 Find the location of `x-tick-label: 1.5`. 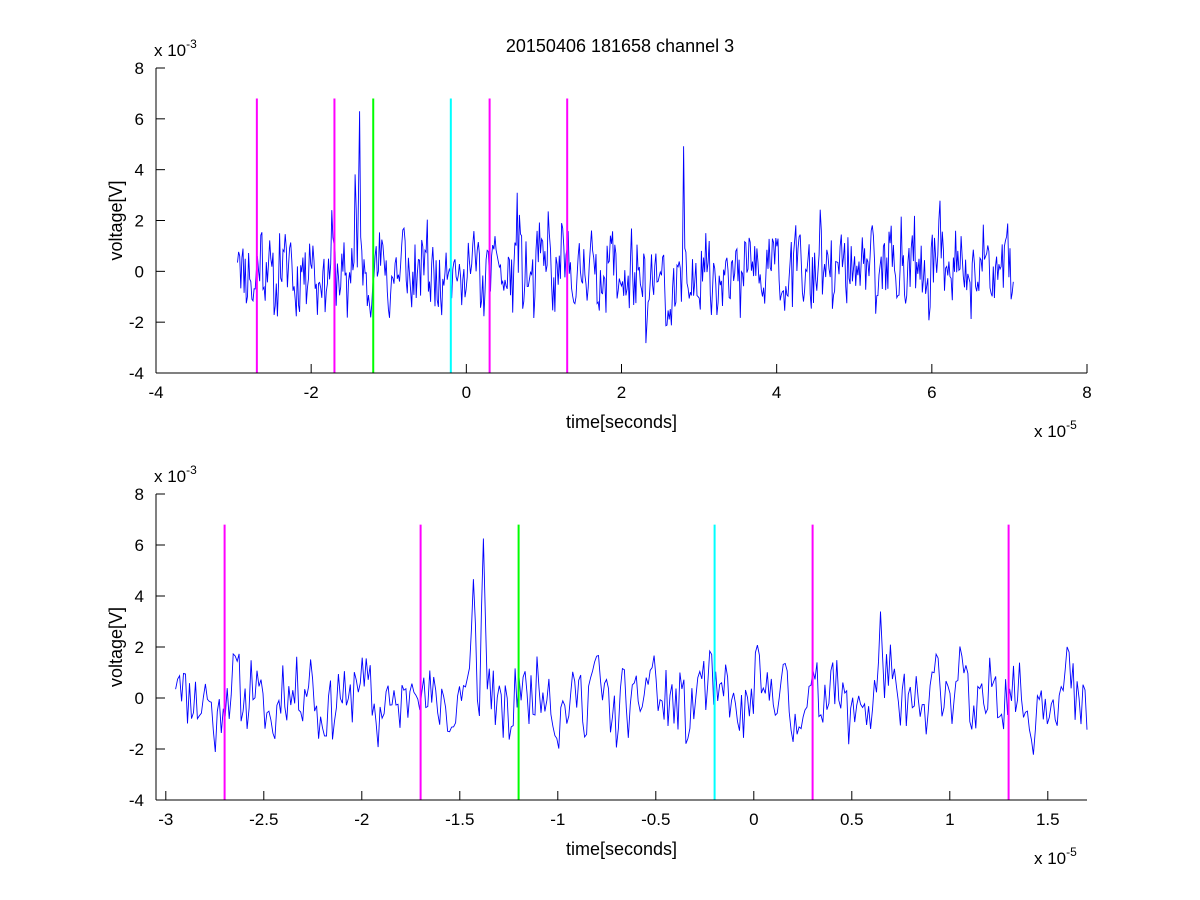

x-tick-label: 1.5 is located at coordinates (1048, 819).